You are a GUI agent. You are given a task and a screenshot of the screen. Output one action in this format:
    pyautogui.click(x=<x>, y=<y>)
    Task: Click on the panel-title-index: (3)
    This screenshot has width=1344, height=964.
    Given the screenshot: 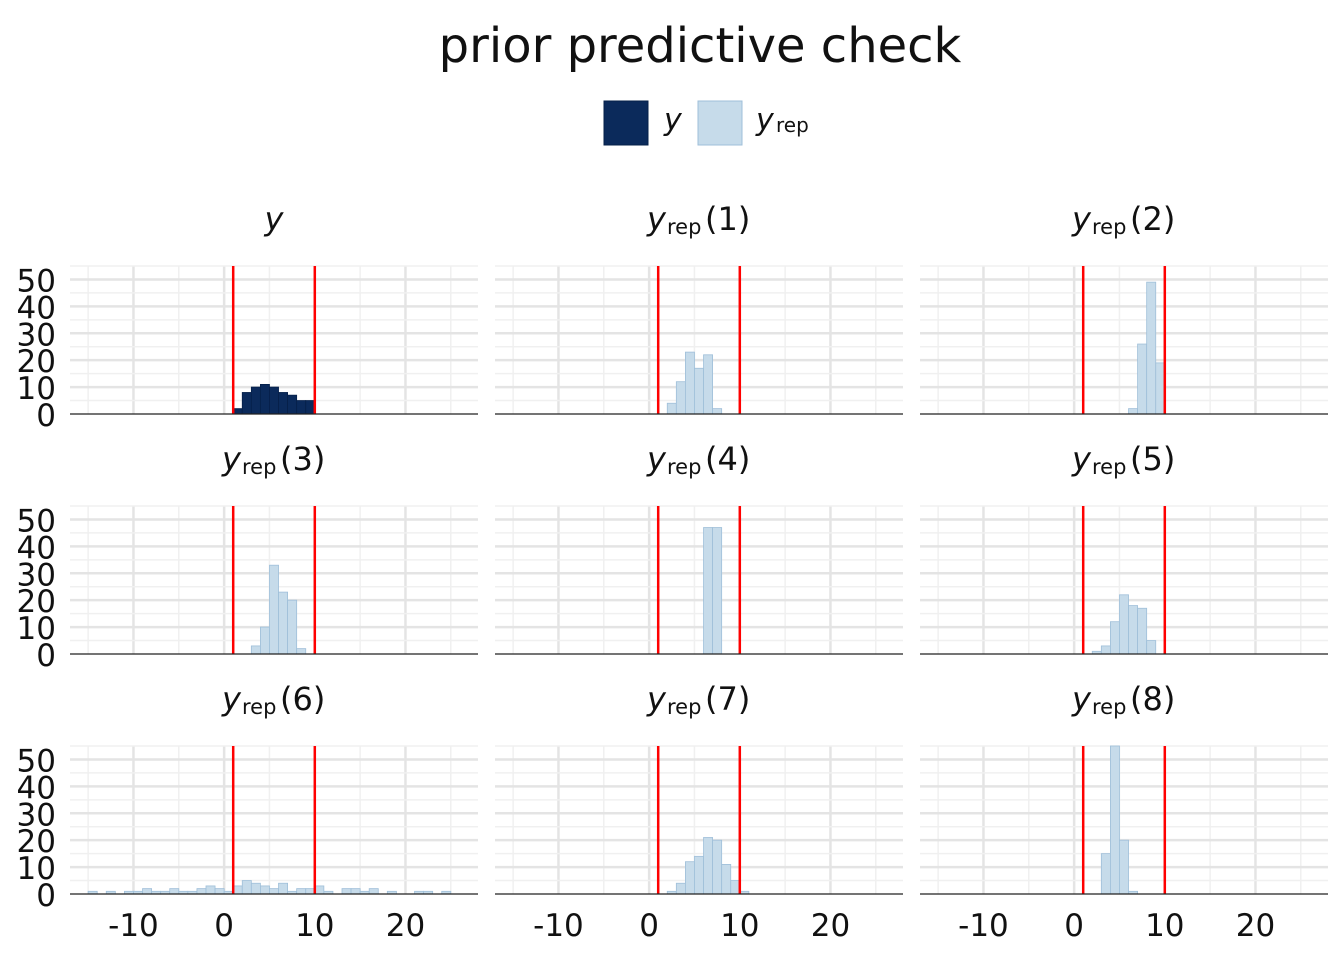 What is the action you would take?
    pyautogui.click(x=302, y=459)
    